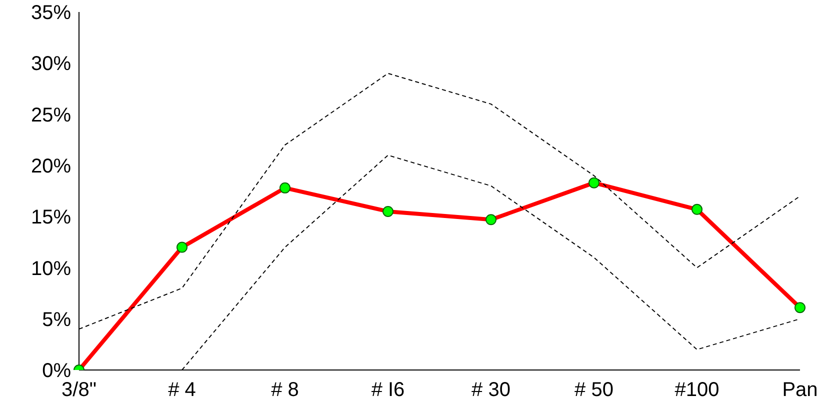  Describe the element at coordinates (51, 13) in the screenshot. I see `y-tick-label: 35%` at that location.